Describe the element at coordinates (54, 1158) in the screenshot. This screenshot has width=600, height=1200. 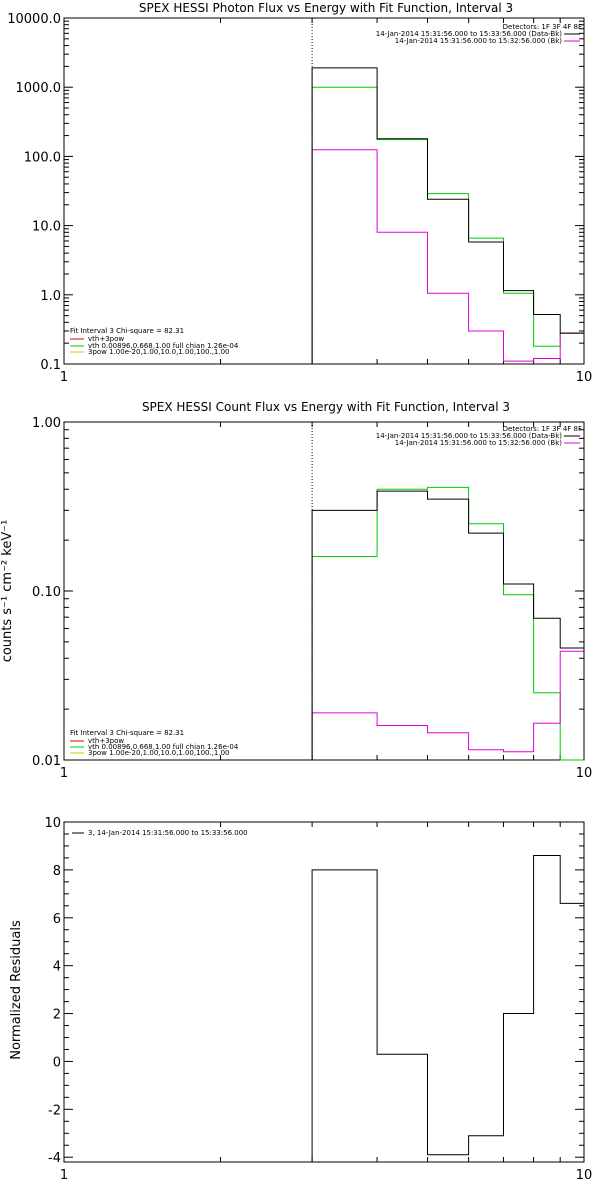
I see `residuals-y-tick-label: -4` at that location.